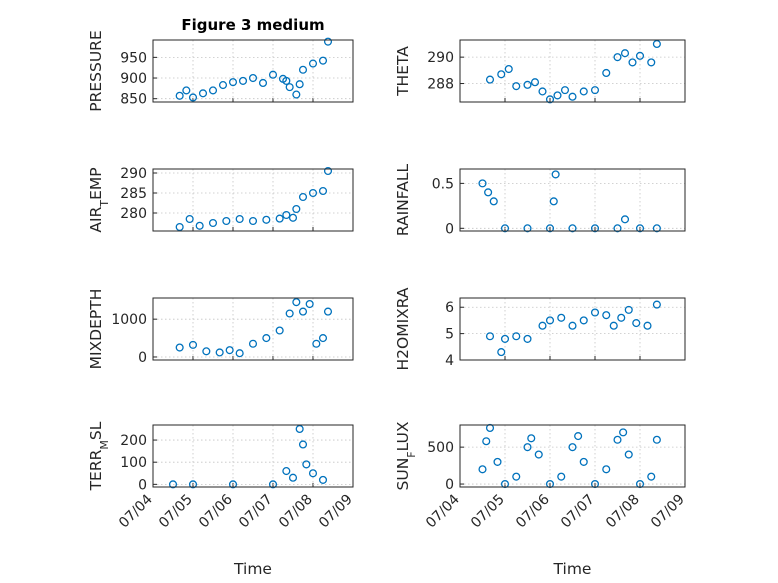 Image resolution: width=778 pixels, height=583 pixels. What do you see at coordinates (96, 329) in the screenshot?
I see `mixdepth-ylabel: MIXDEPTH` at bounding box center [96, 329].